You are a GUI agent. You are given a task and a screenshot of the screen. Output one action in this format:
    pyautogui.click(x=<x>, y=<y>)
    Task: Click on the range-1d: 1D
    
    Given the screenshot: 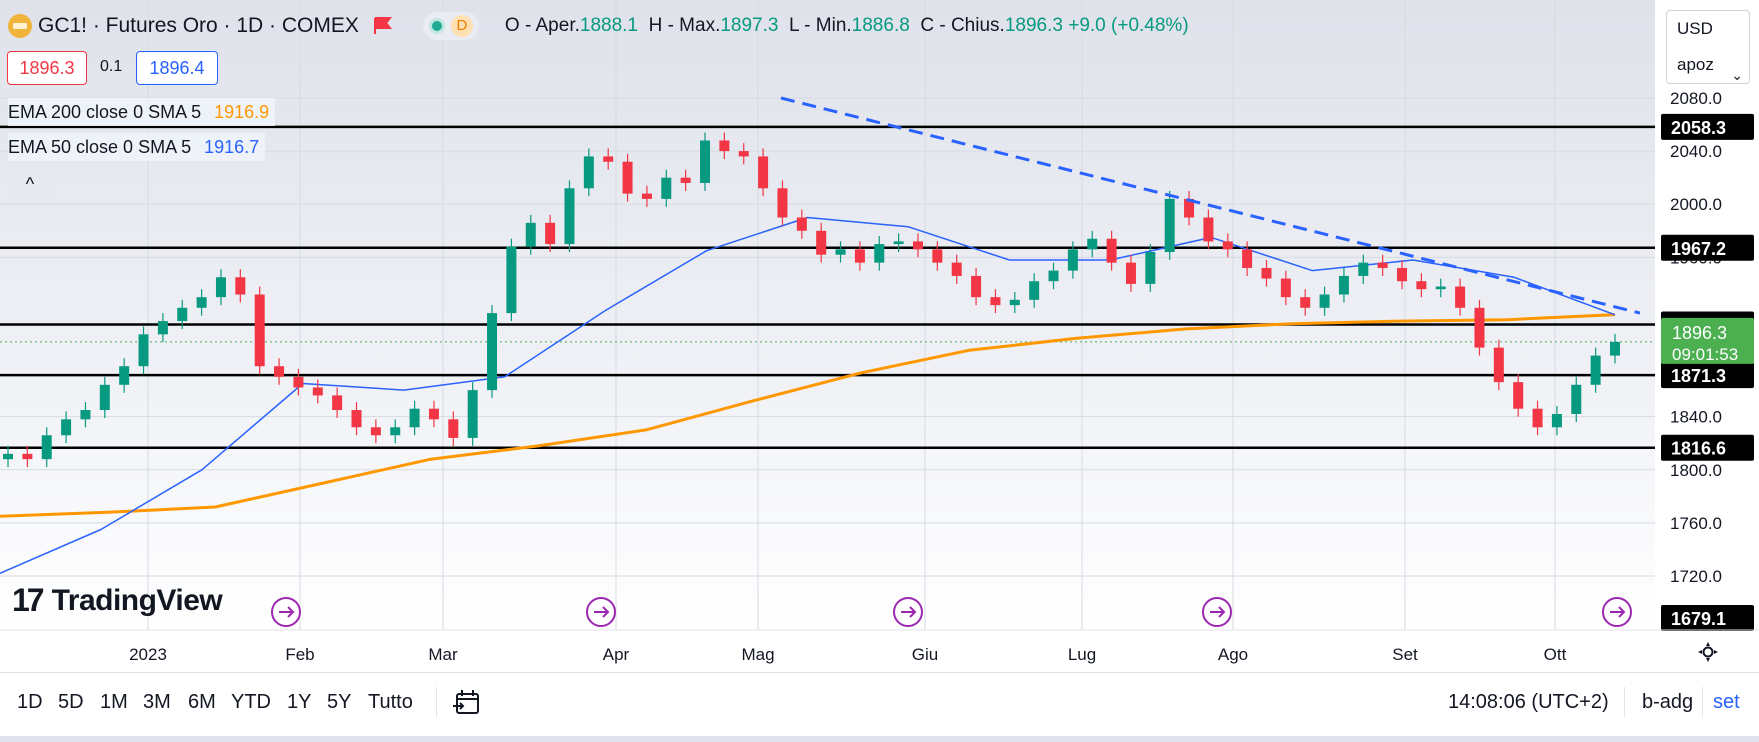 What is the action you would take?
    pyautogui.click(x=30, y=702)
    